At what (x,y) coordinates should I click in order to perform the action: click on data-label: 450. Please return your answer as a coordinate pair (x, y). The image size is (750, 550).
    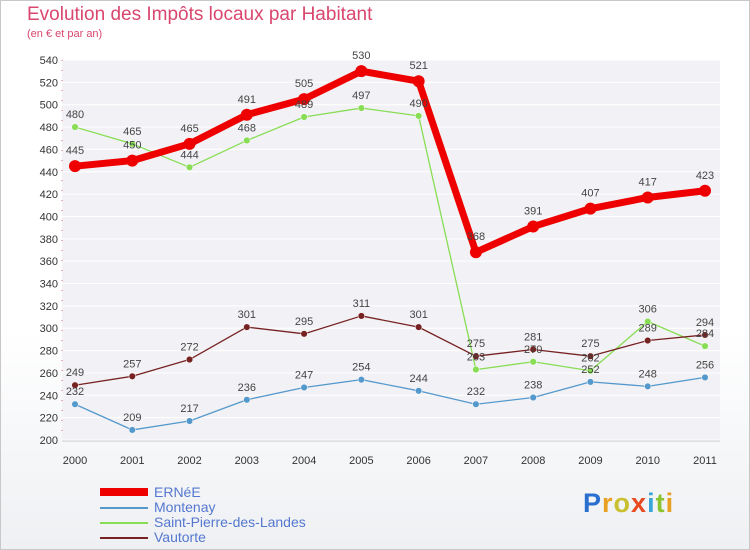
    Looking at the image, I should click on (132, 146).